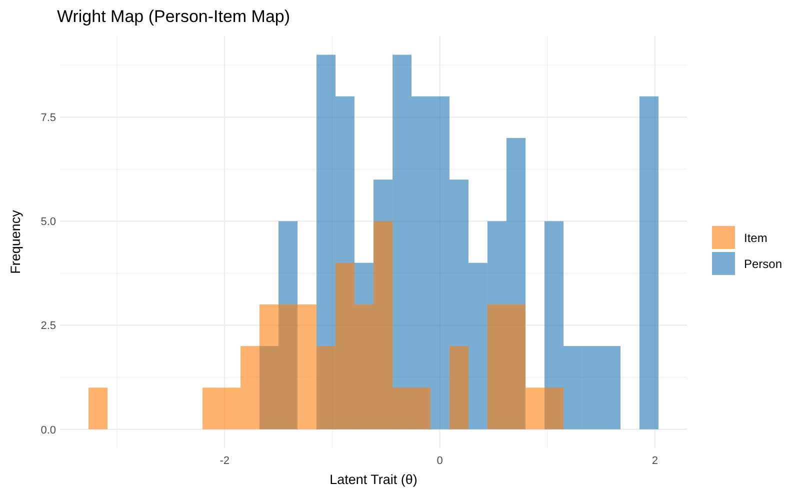  What do you see at coordinates (48, 118) in the screenshot?
I see `y-tick-label: 7.5` at bounding box center [48, 118].